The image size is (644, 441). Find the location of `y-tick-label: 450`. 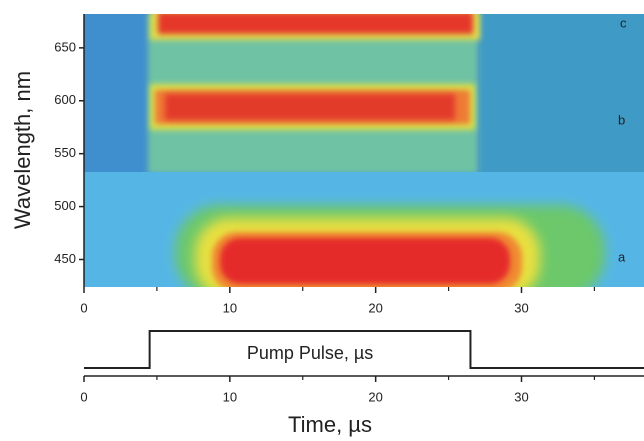

y-tick-label: 450 is located at coordinates (65, 258).